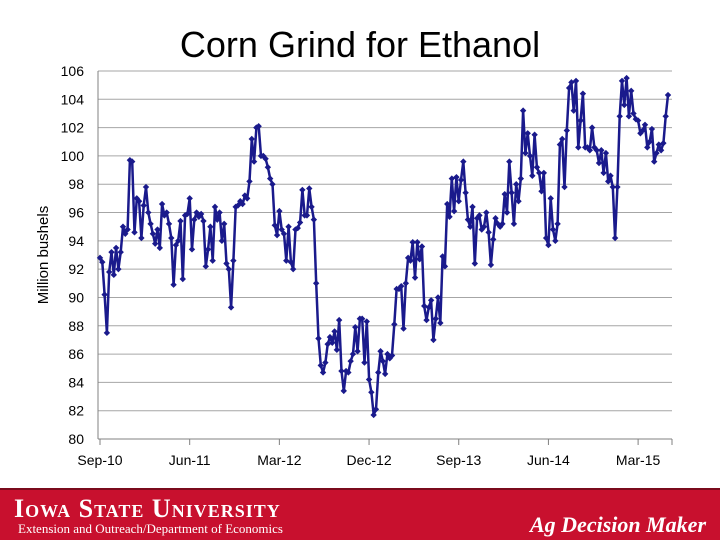 Image resolution: width=720 pixels, height=540 pixels. Describe the element at coordinates (618, 524) in the screenshot. I see `brand-label: Ag Decision Maker` at that location.